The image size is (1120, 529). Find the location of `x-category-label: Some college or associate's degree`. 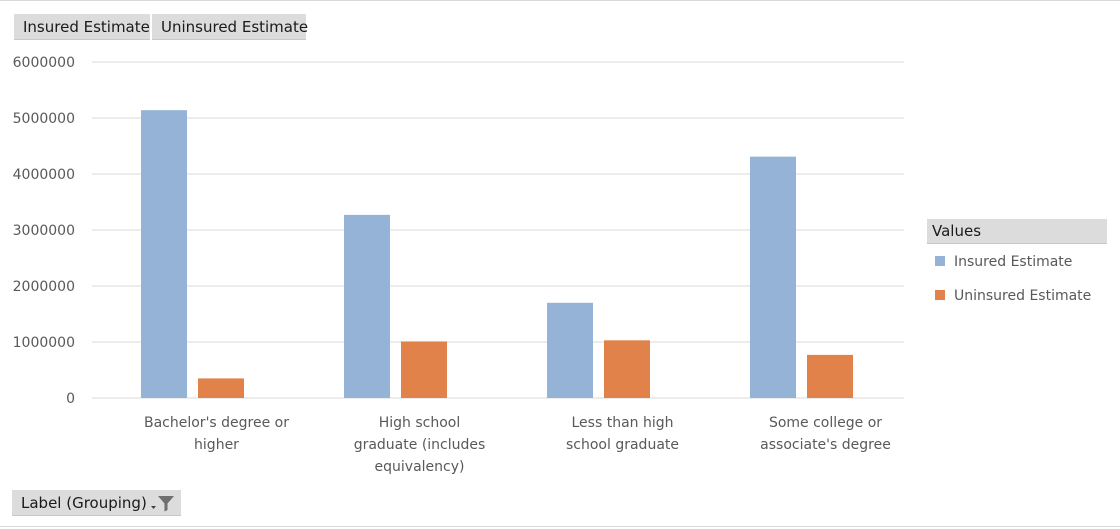

x-category-label: Some college or associate's degree is located at coordinates (825, 434).